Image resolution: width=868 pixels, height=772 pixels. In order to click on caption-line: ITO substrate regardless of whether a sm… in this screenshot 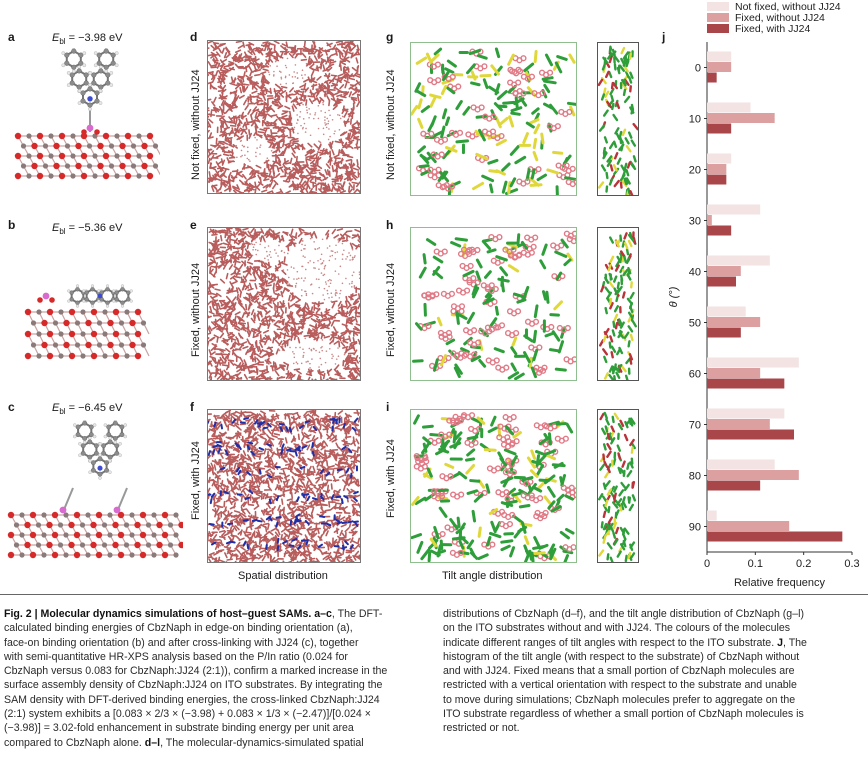, I will do `click(623, 714)`.